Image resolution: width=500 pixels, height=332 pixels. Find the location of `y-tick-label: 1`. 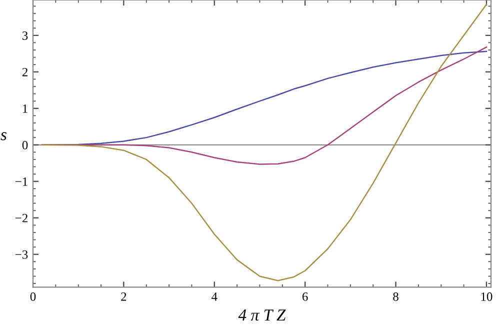

y-tick-label: 1 is located at coordinates (25, 108).